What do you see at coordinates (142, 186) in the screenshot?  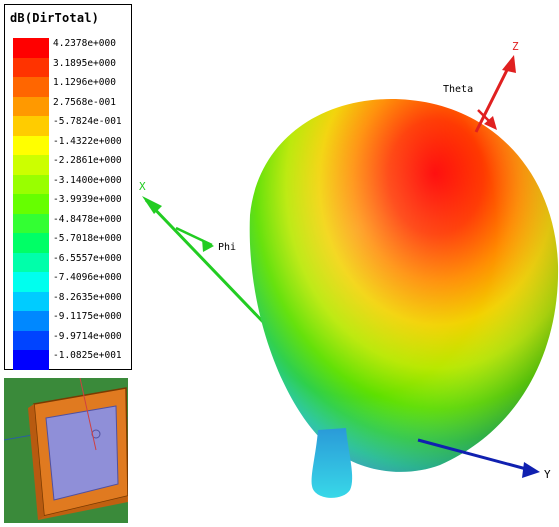 I see `x-axis-label: X` at bounding box center [142, 186].